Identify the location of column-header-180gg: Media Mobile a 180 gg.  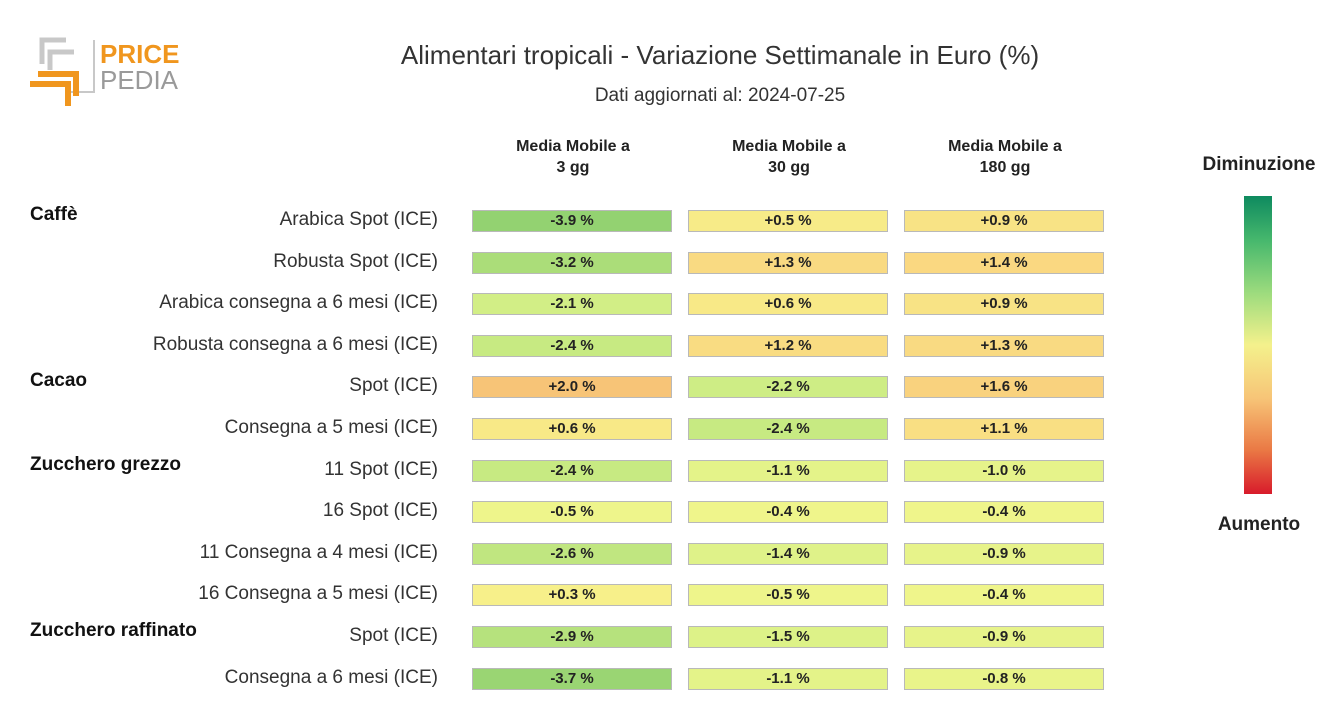
(1005, 157).